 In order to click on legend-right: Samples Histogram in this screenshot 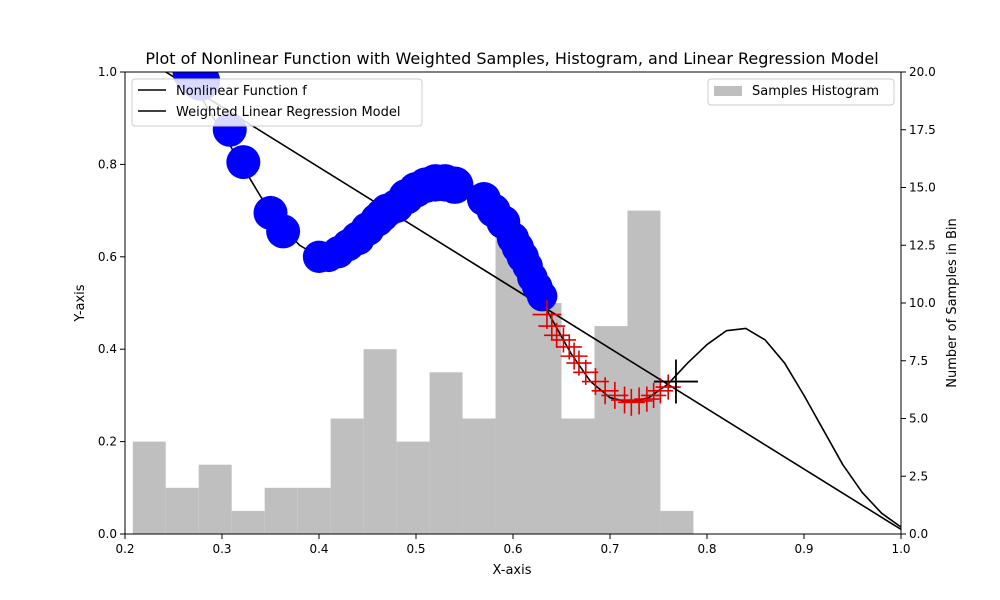, I will do `click(801, 92)`.